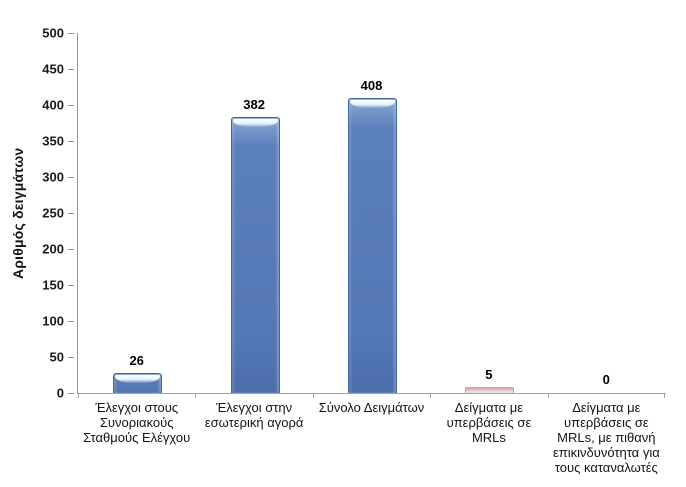 The width and height of the screenshot is (686, 487). What do you see at coordinates (254, 104) in the screenshot?
I see `bar-value-label: 382` at bounding box center [254, 104].